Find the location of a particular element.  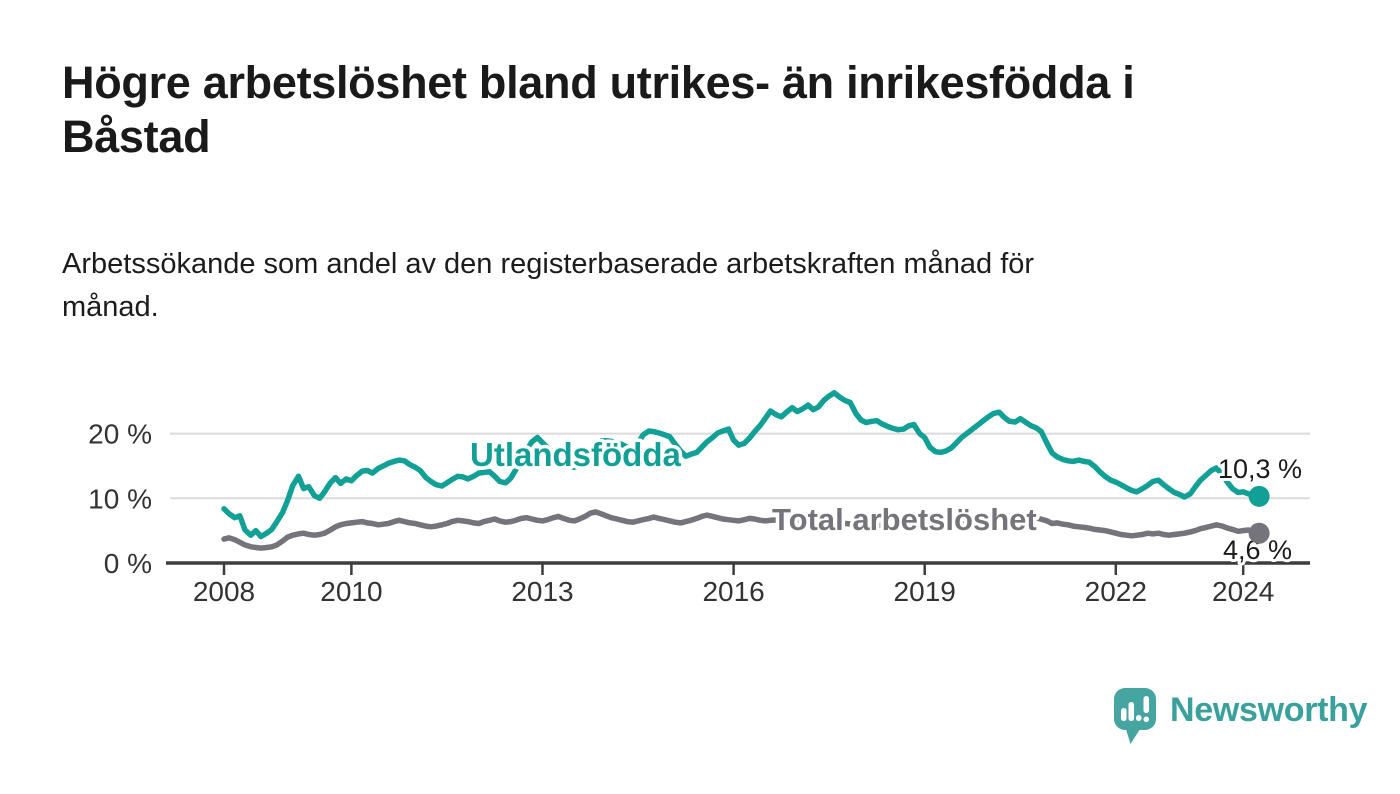

series-line-total is located at coordinates (741, 530).